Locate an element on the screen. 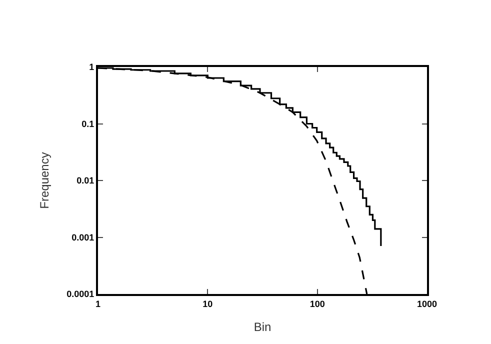 This screenshot has width=491, height=344. x-tick-label: 100 is located at coordinates (317, 303).